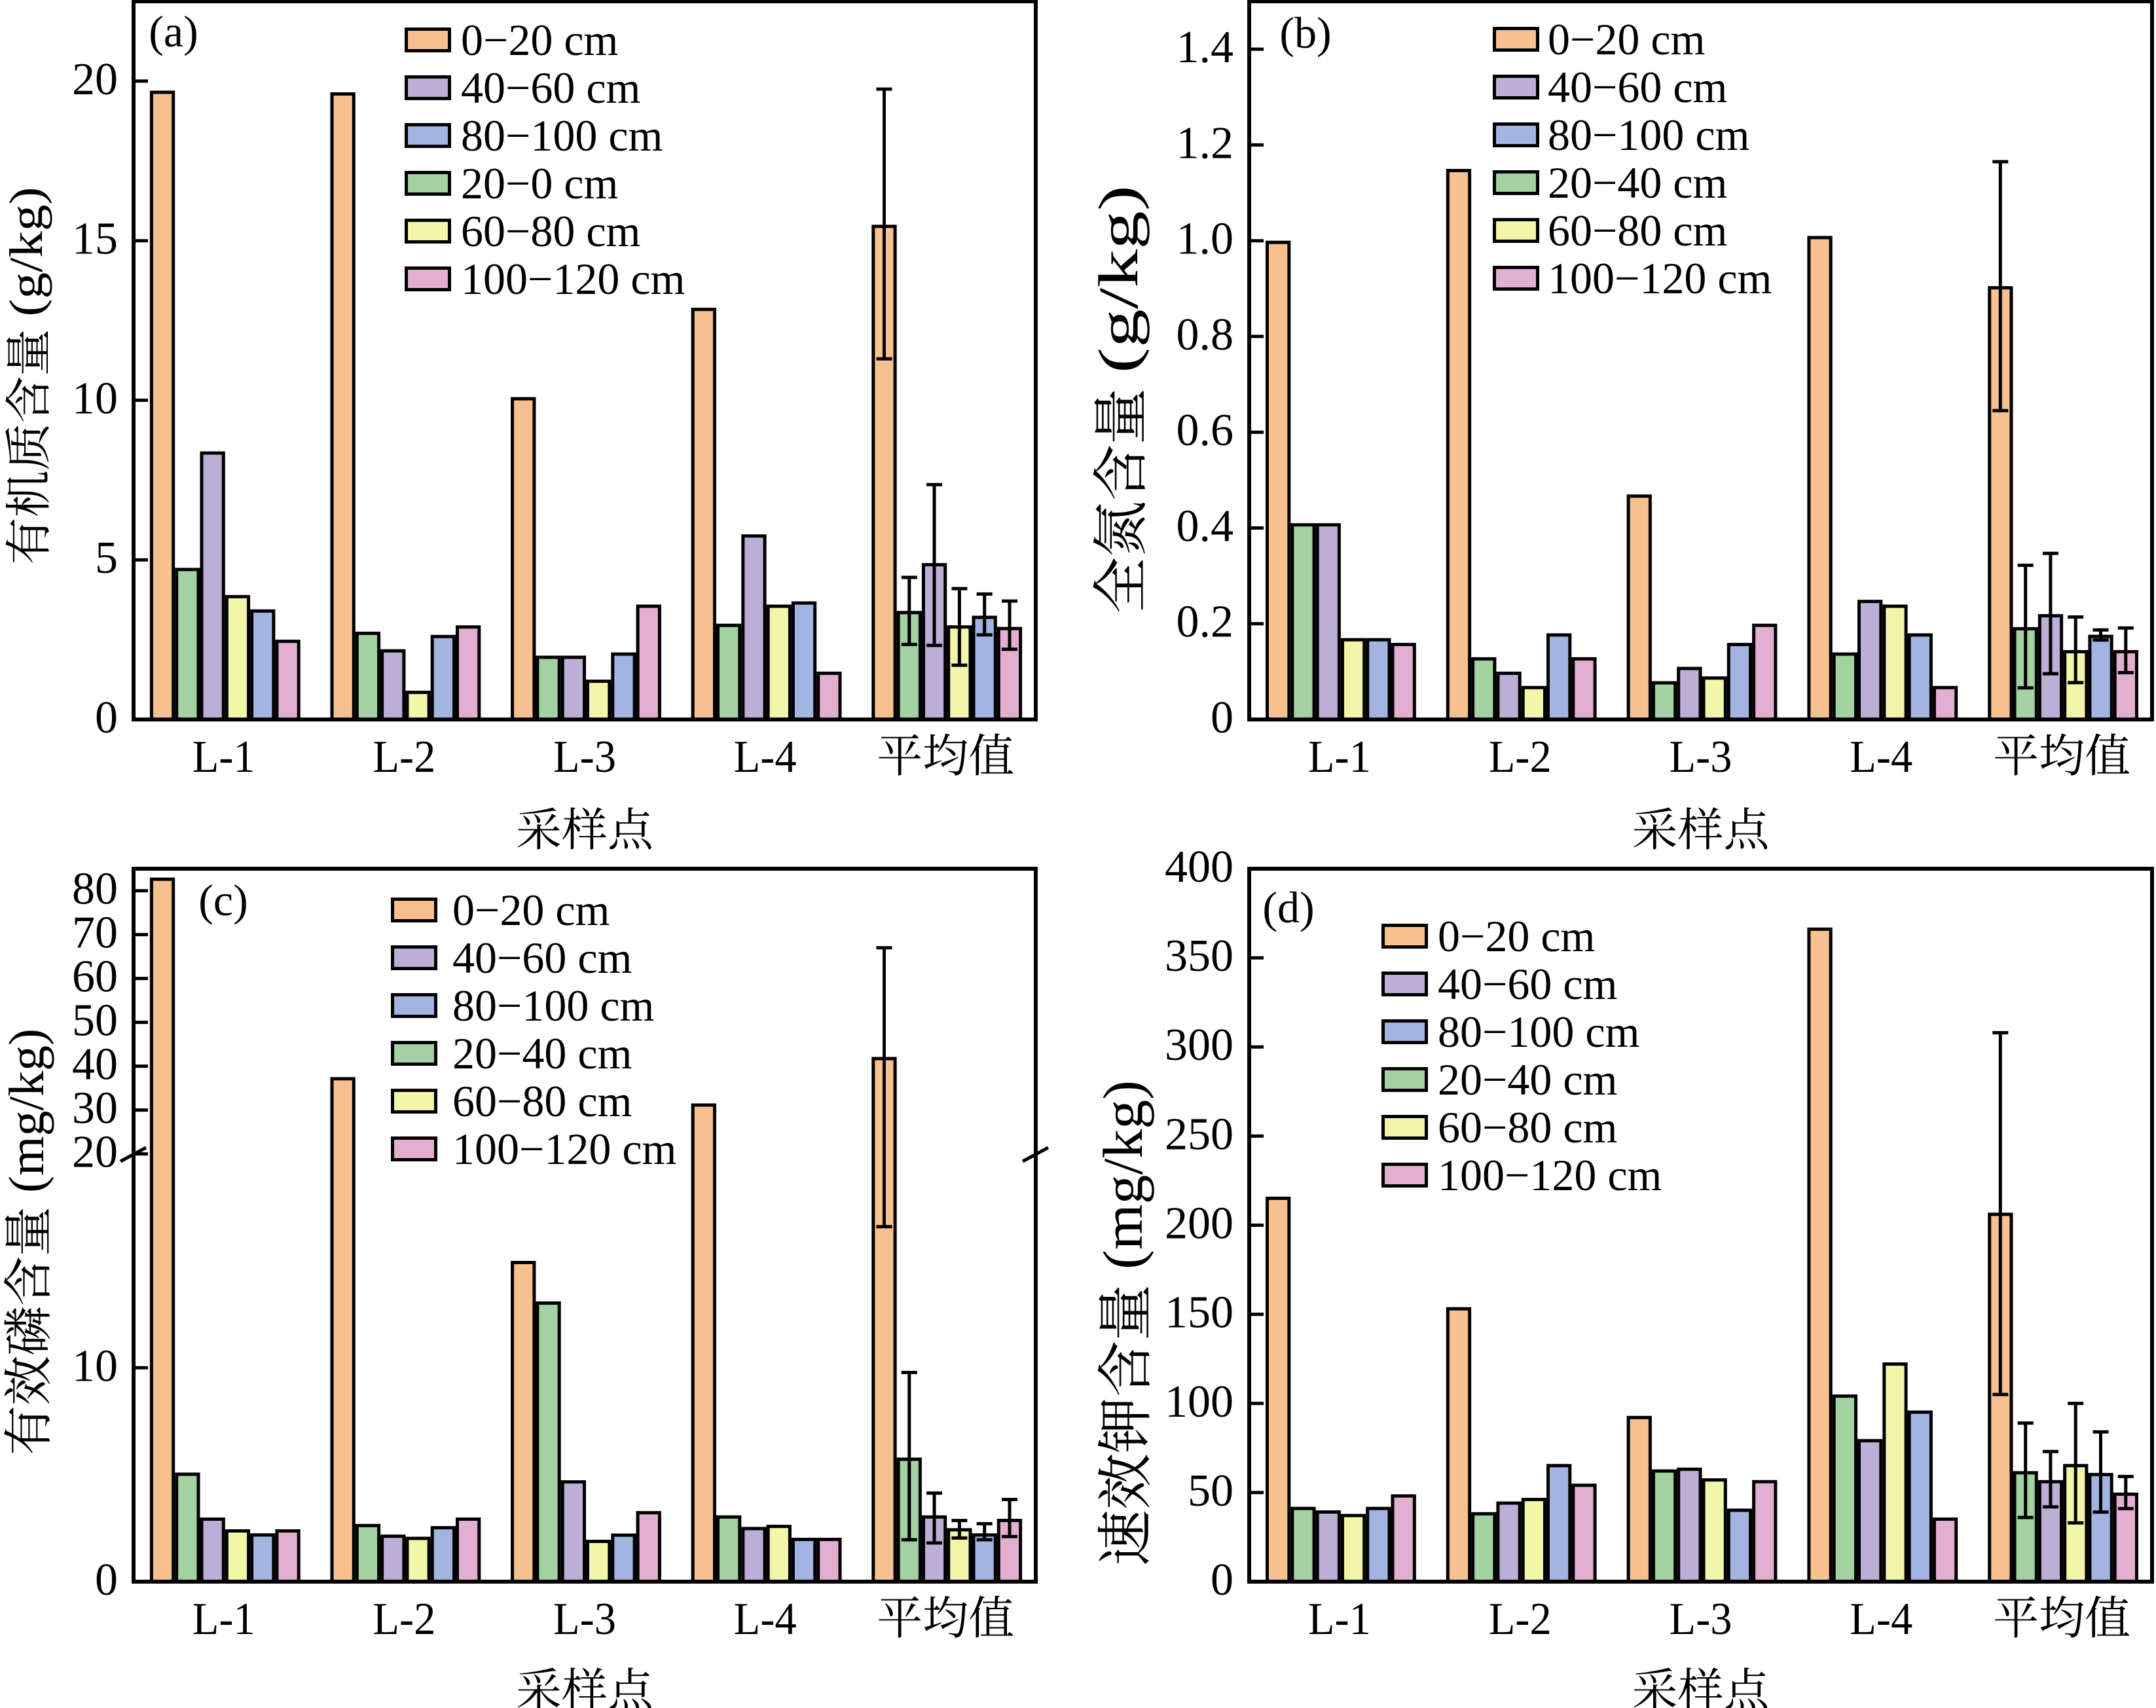 The image size is (2156, 1708). Describe the element at coordinates (1199, 956) in the screenshot. I see `svg-text: 350` at that location.